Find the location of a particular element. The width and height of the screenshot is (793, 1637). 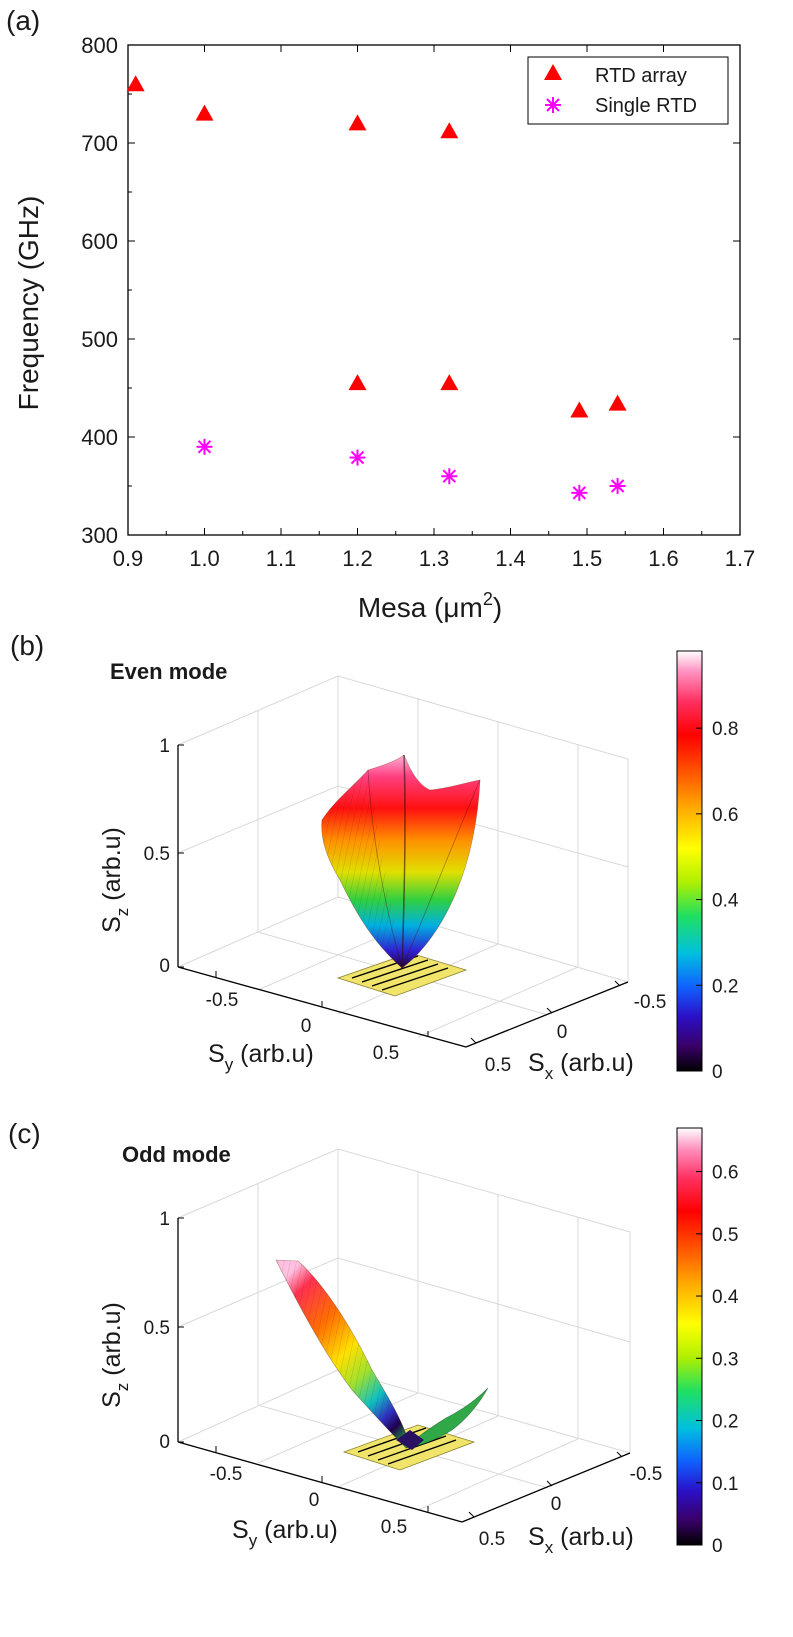

colorbar-tick-label: 0.3 is located at coordinates (725, 1359).